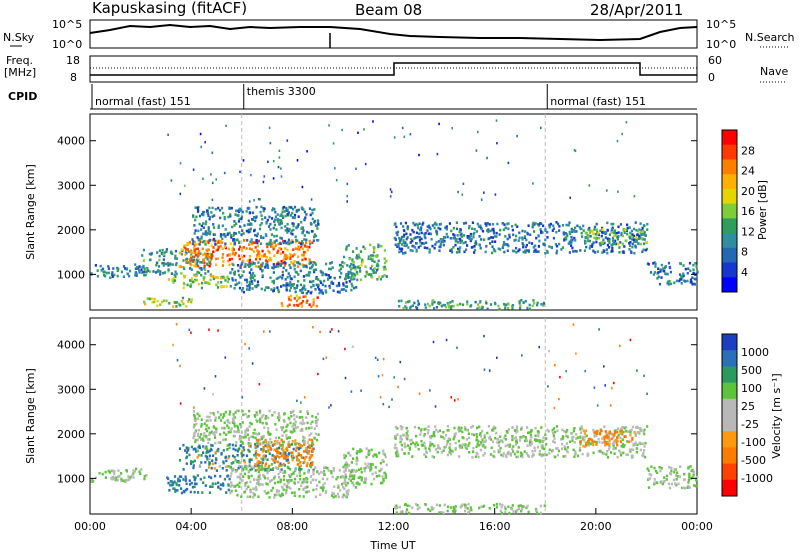 The image size is (800, 554). What do you see at coordinates (292, 526) in the screenshot?
I see `x-tick-label: 08:00` at bounding box center [292, 526].